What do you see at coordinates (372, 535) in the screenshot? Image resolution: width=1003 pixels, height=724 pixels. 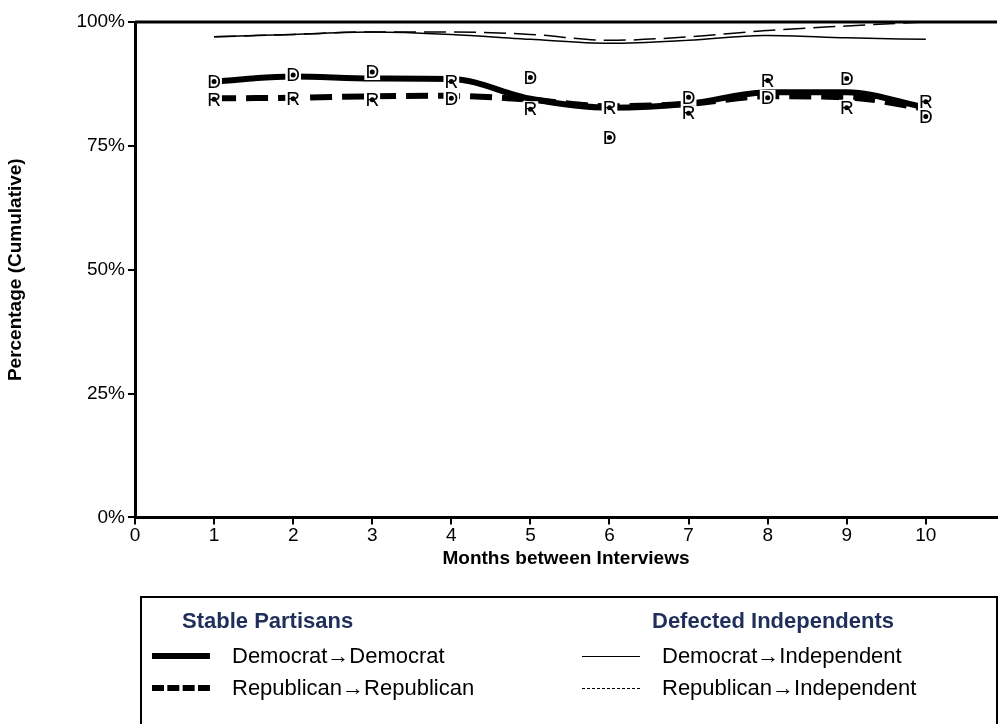 I see `x-tick-label: 3` at bounding box center [372, 535].